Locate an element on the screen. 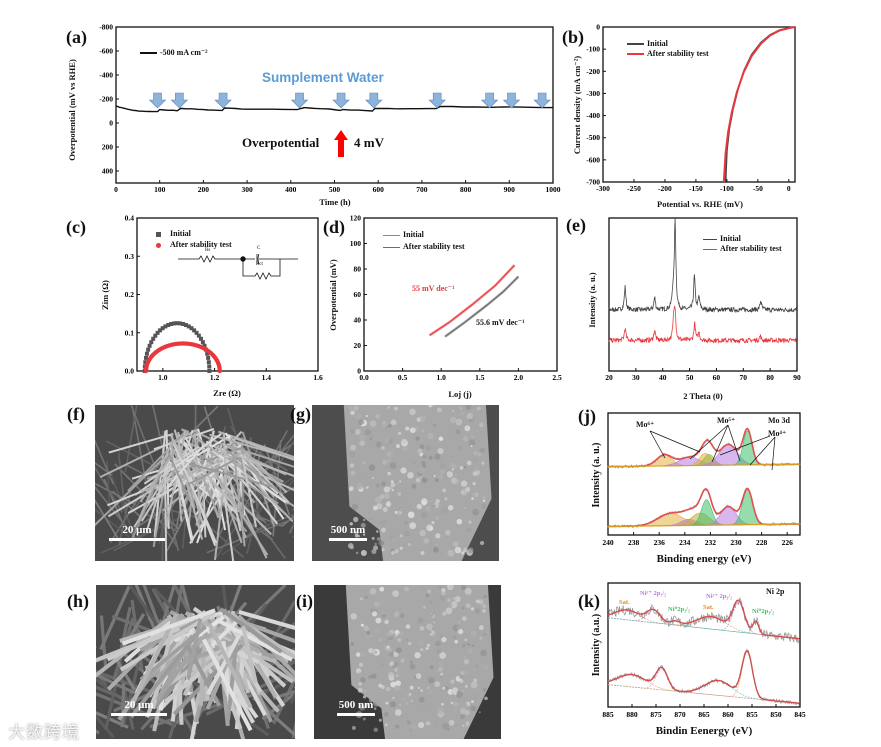 The width and height of the screenshot is (881, 747). x-axis-title-a: Time (h) is located at coordinates (335, 202).